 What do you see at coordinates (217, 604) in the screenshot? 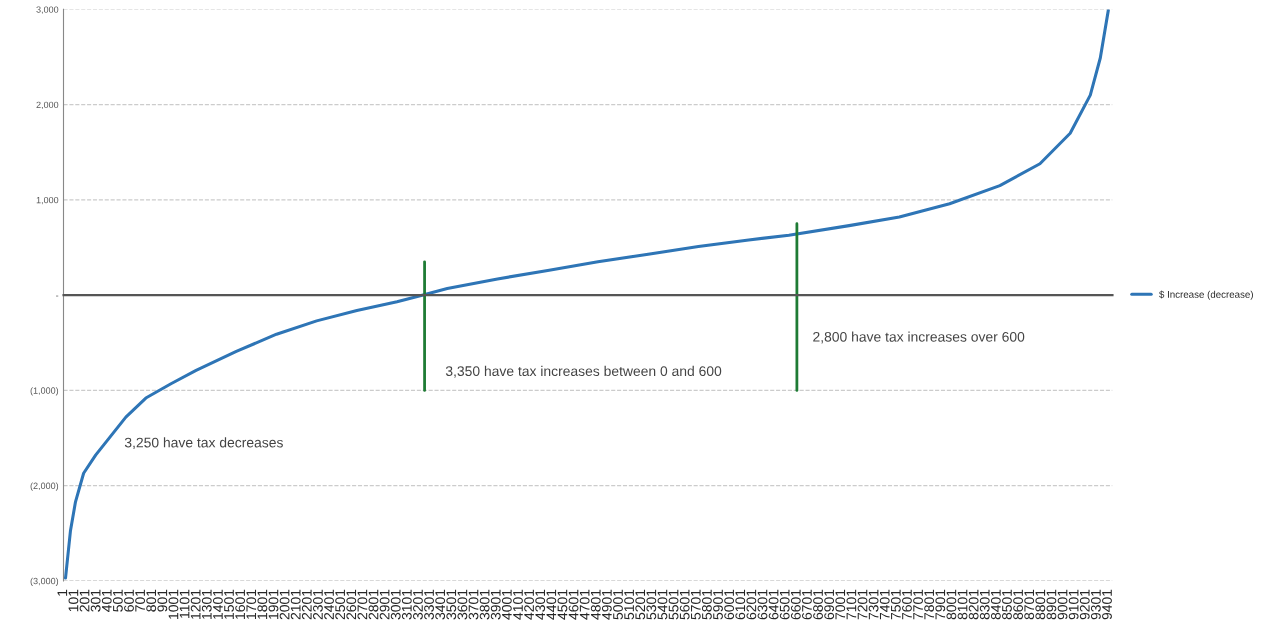
I see `x-tick-label: 1401` at bounding box center [217, 604].